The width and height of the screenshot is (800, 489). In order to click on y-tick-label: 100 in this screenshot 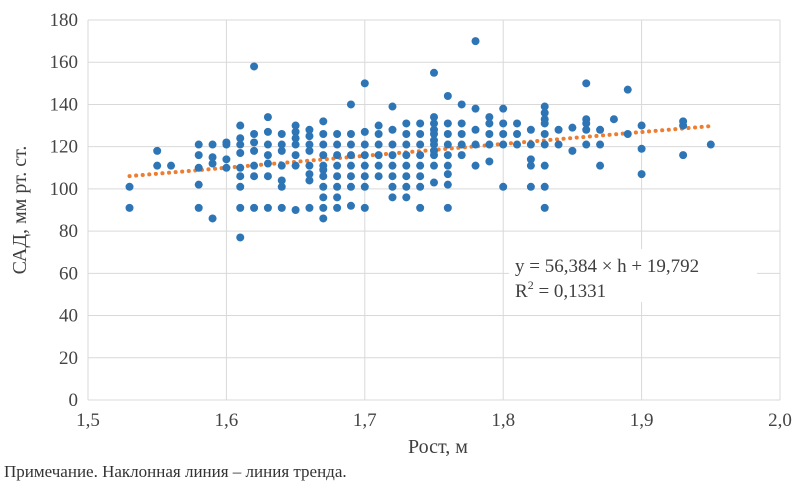, I will do `click(64, 189)`.